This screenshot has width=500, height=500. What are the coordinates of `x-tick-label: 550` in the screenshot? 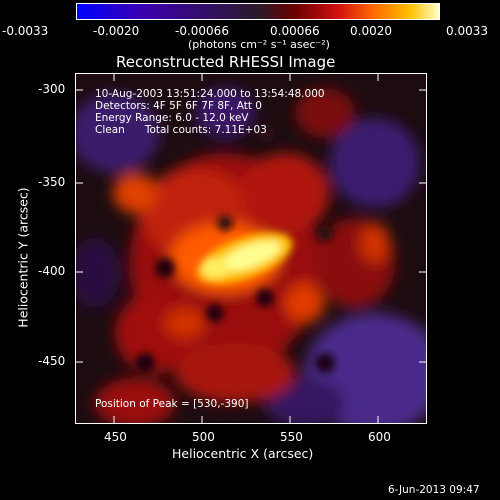 It's located at (291, 437).